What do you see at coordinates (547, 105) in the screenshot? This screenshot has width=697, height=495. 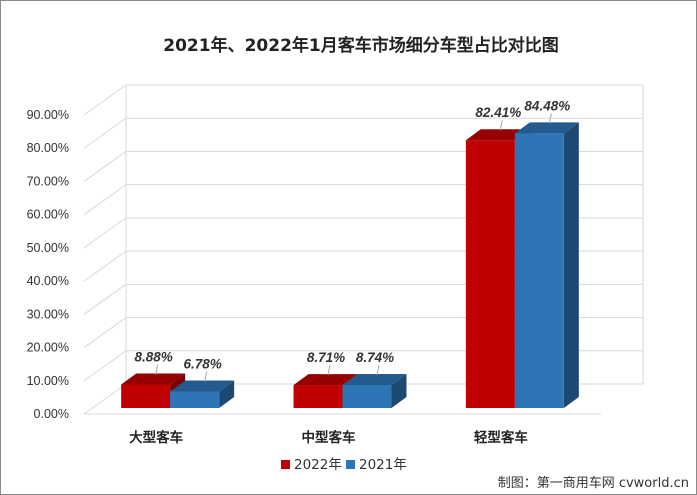 I see `data-label: 84.48%` at bounding box center [547, 105].